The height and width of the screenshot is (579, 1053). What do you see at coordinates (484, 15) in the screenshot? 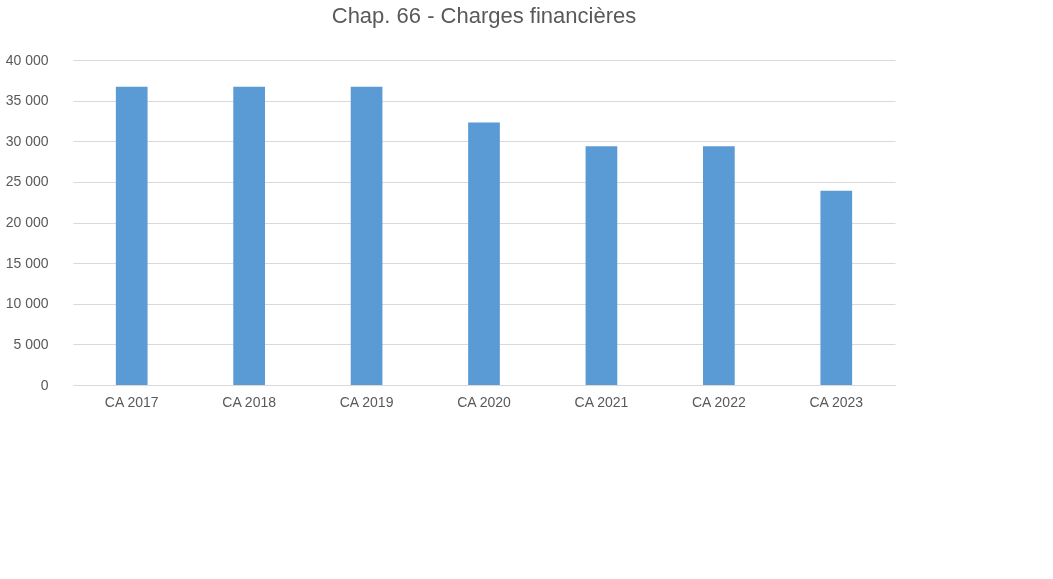
I see `chart-title: Chap. 66 - Charges financières` at bounding box center [484, 15].